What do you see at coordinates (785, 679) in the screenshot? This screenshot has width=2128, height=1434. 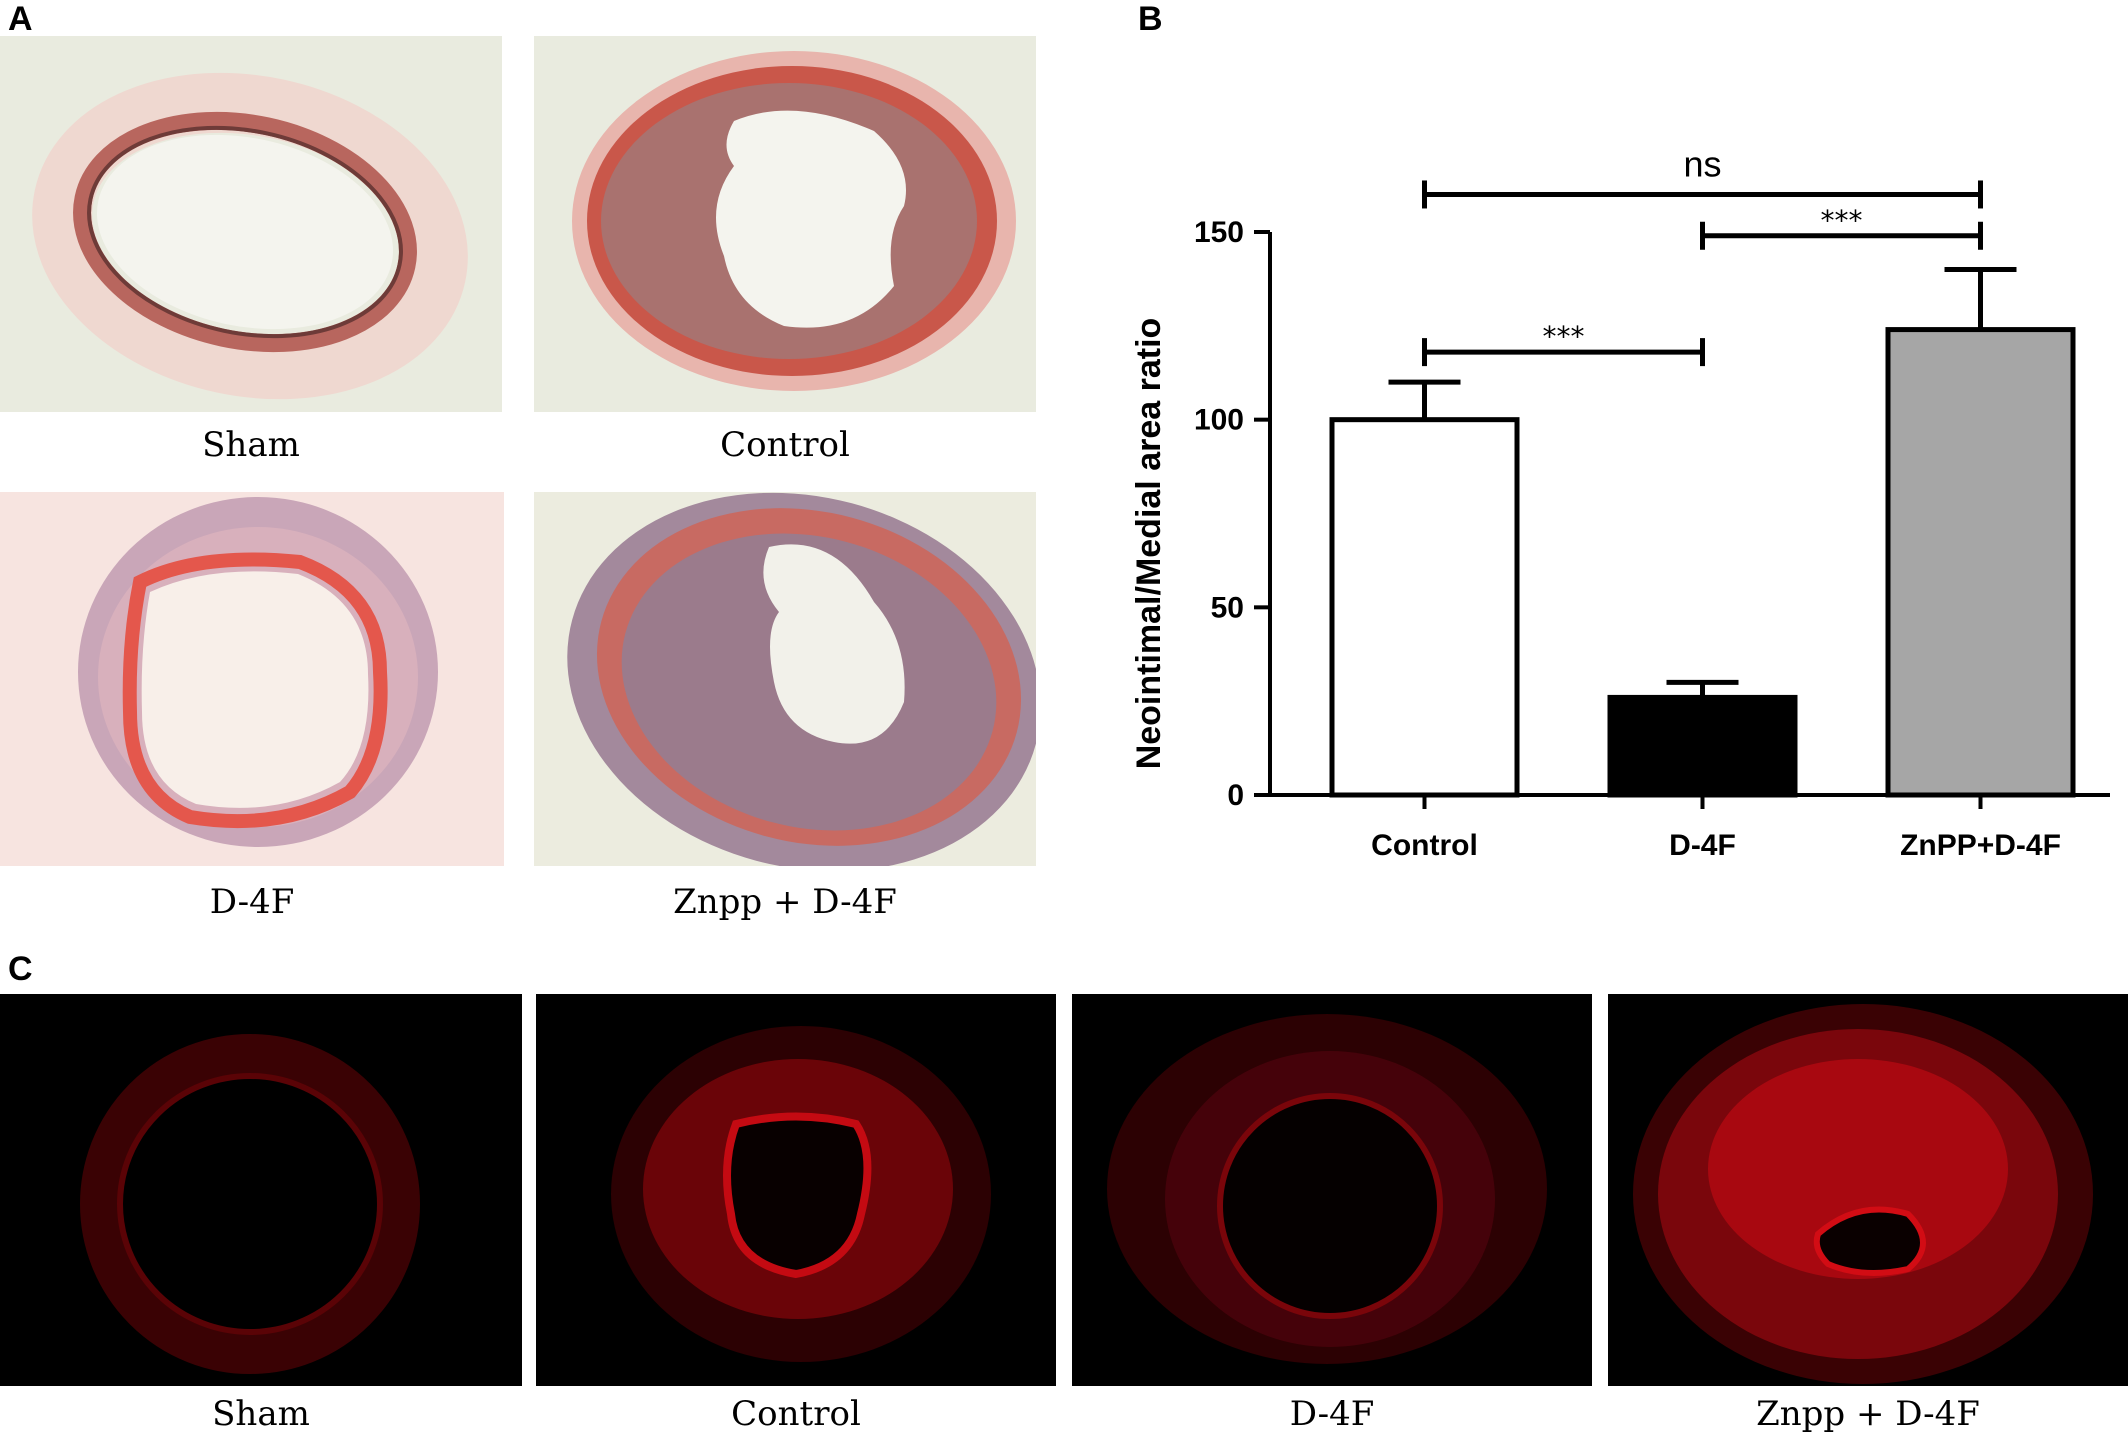 I see `histology-image-znpp-d4f` at bounding box center [785, 679].